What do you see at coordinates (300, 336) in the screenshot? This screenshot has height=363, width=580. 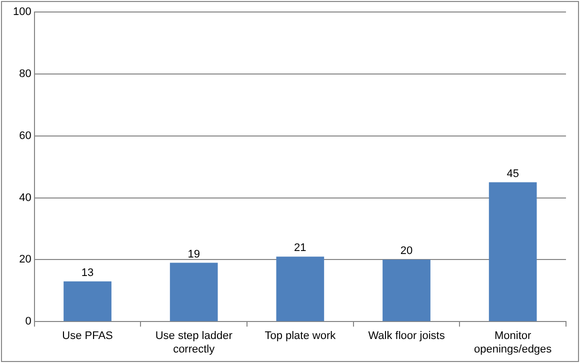 I see `x-tick-label: Top plate work` at bounding box center [300, 336].